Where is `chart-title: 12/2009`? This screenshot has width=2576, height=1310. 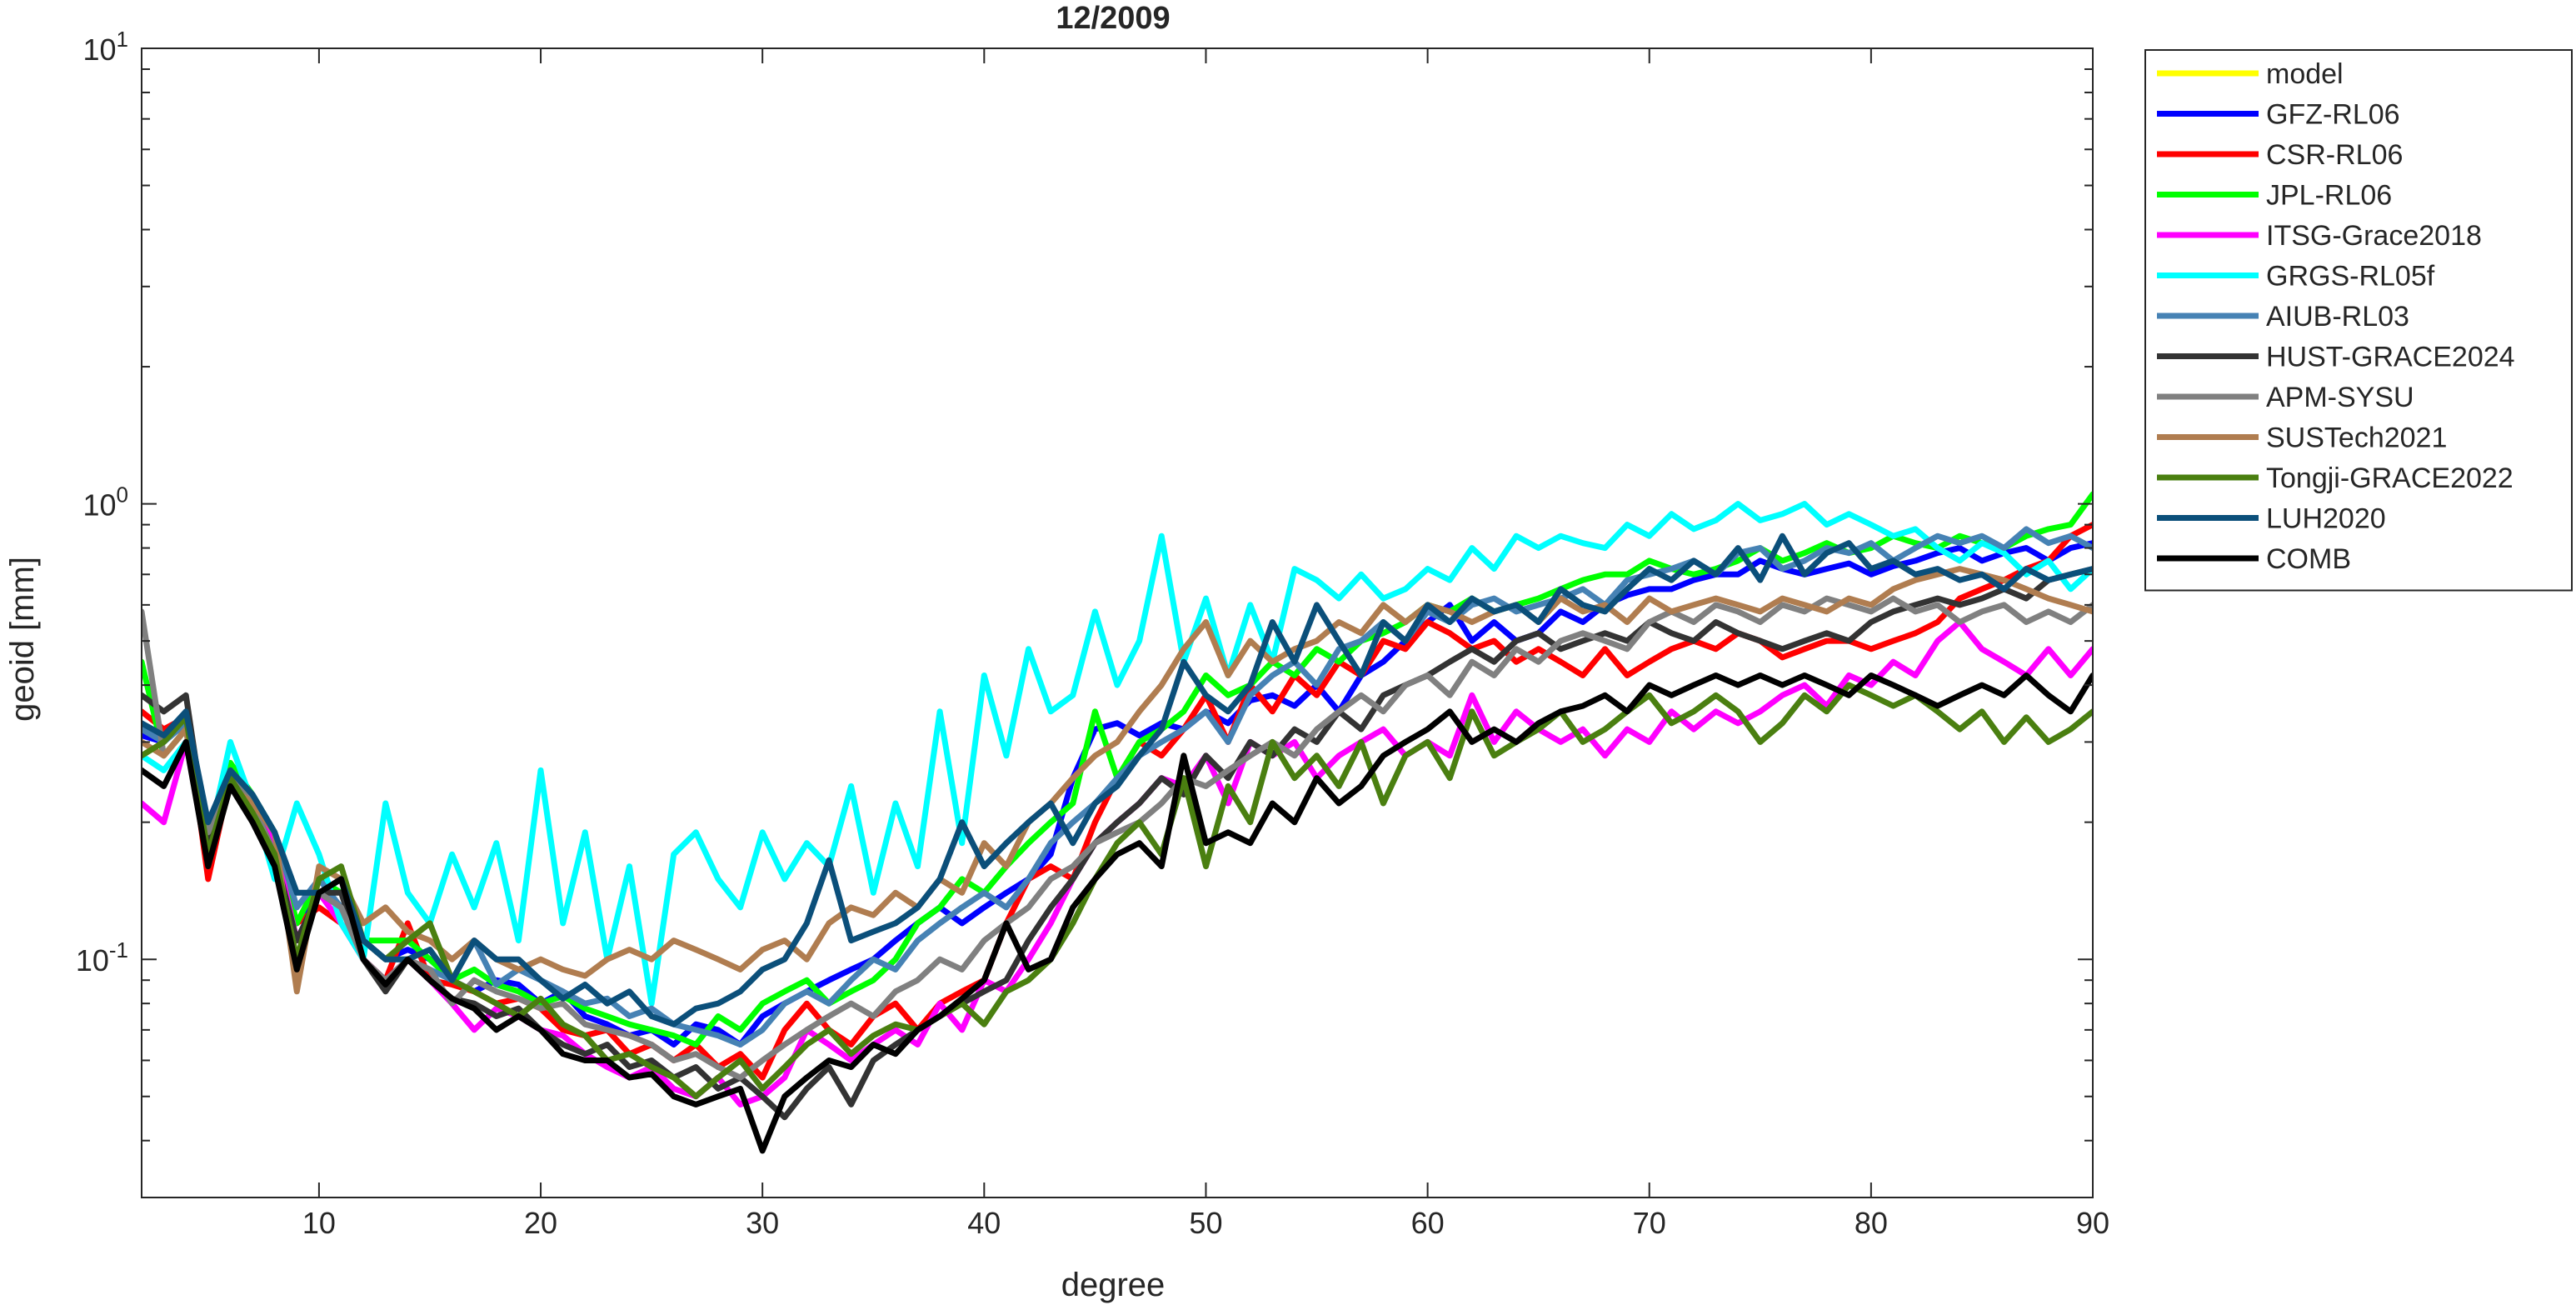 chart-title: 12/2009 is located at coordinates (1113, 18).